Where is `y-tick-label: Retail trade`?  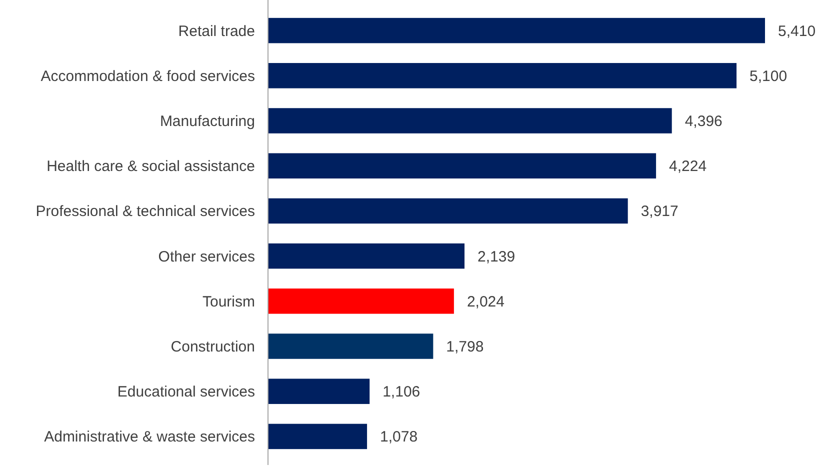
y-tick-label: Retail trade is located at coordinates (216, 31).